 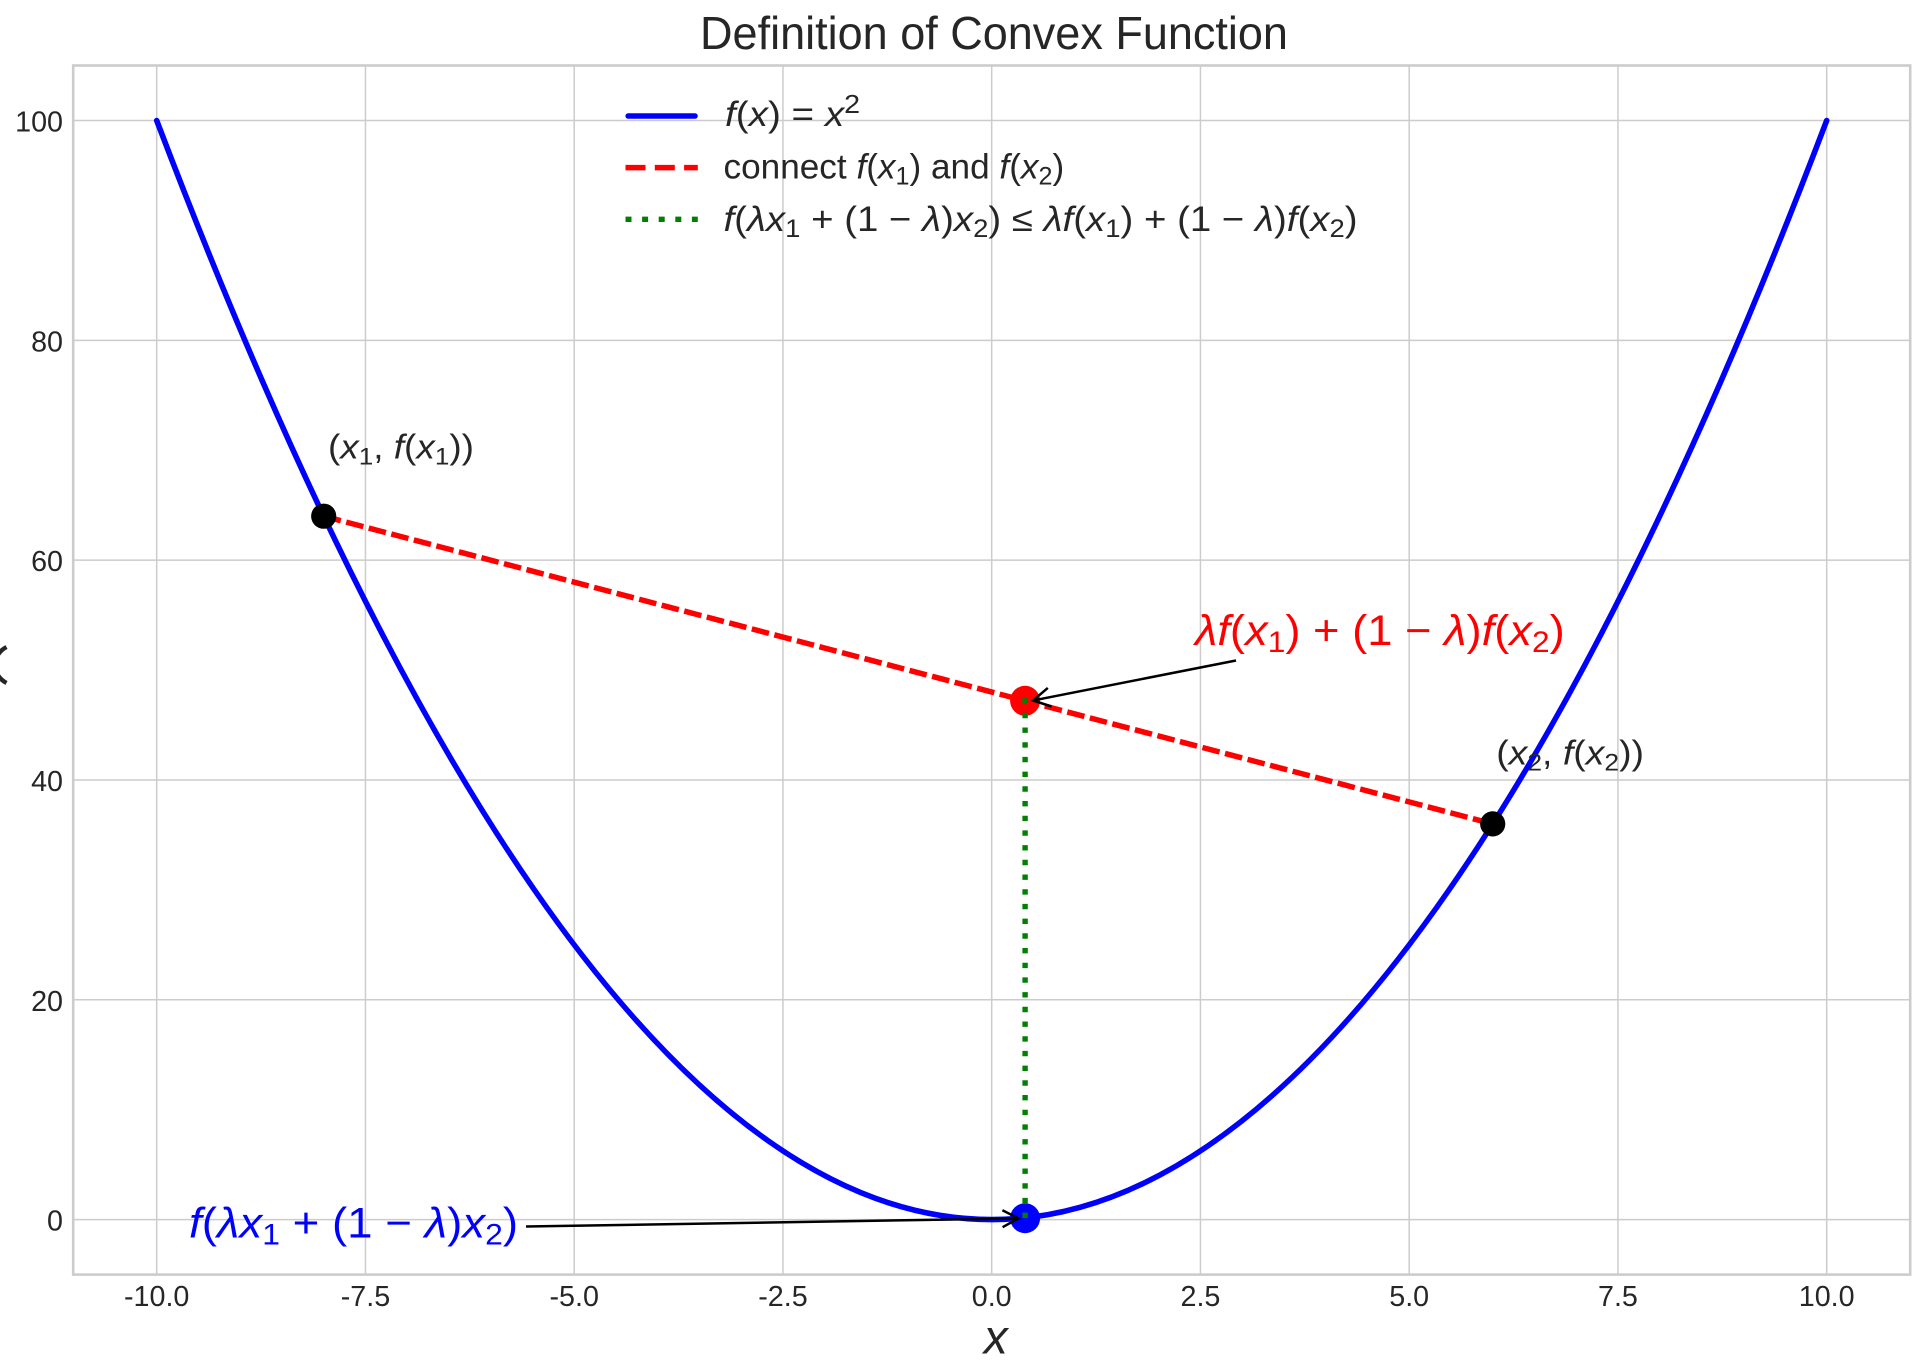 I want to click on svg-text: -2.5, so click(x=782, y=1297).